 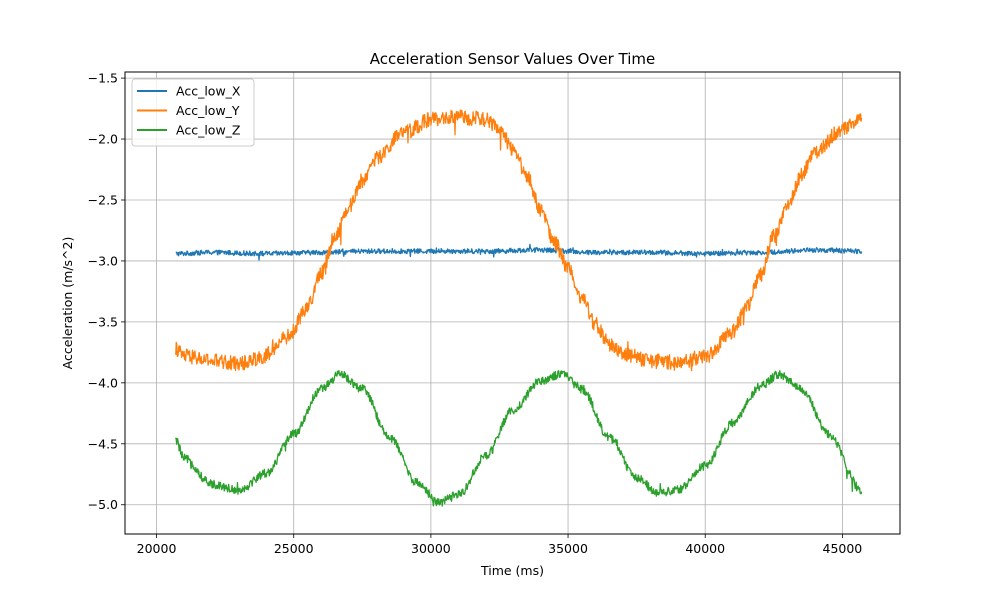 I want to click on x-tick-label: 25000, so click(x=294, y=548).